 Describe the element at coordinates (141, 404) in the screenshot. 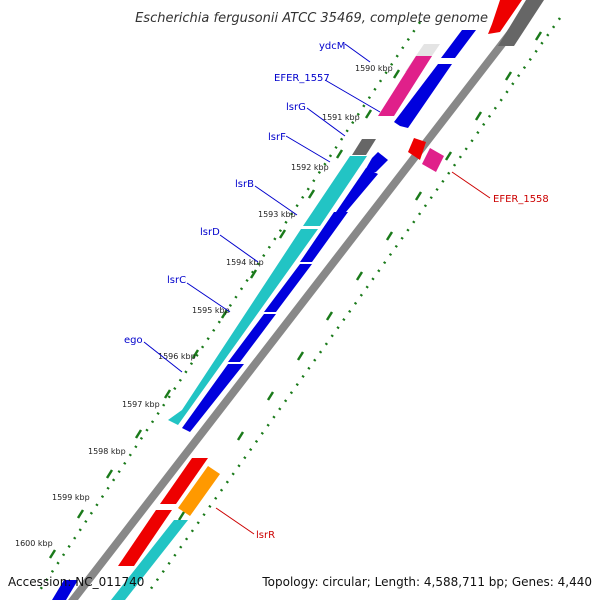

I see `tick-label: 1597 kbp` at that location.